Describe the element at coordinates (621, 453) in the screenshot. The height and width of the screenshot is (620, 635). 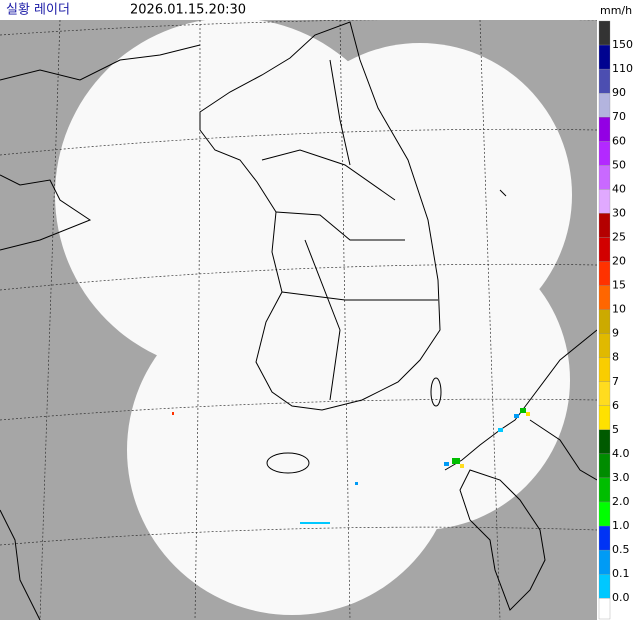
I see `legend-label: 4.0` at that location.